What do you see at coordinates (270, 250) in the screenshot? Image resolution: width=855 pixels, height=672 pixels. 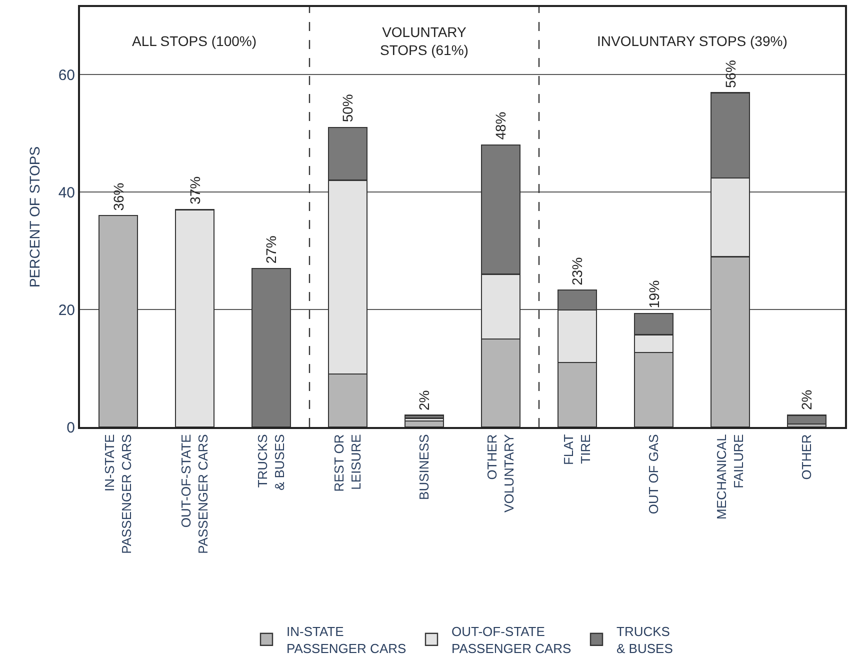 I see `total-label: 27%` at bounding box center [270, 250].